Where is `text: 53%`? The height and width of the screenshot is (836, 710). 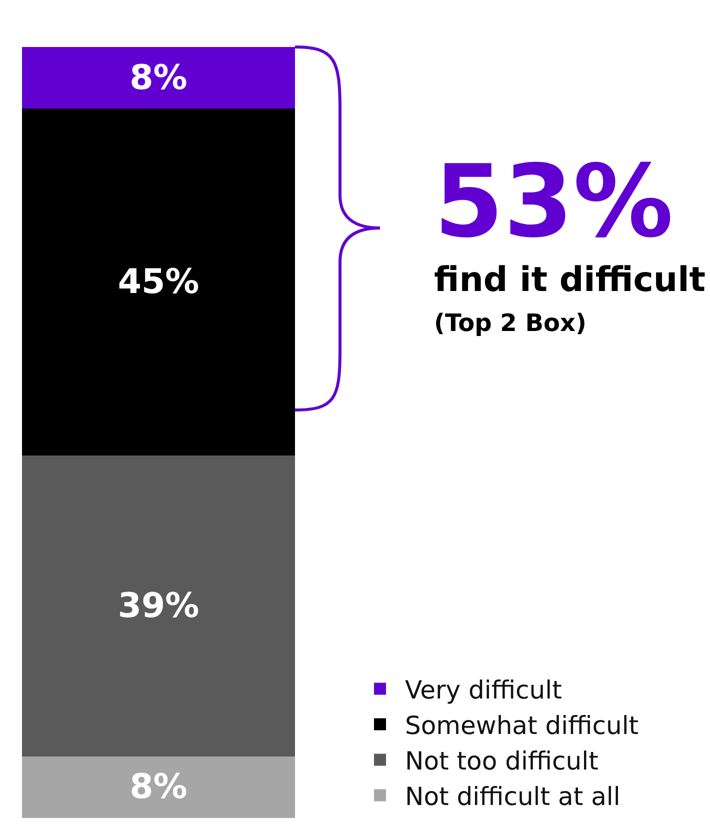 text: 53% is located at coordinates (554, 201).